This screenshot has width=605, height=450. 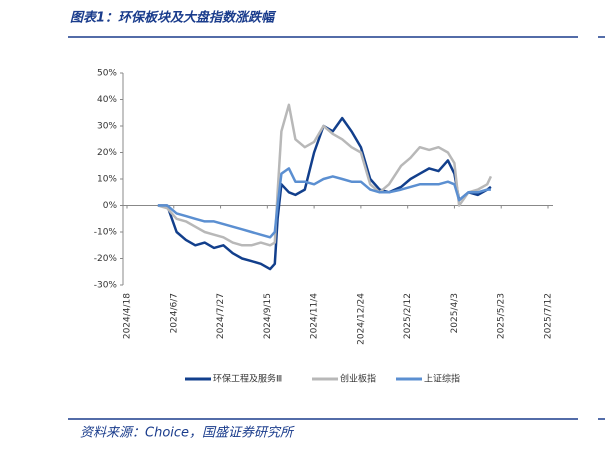 What do you see at coordinates (187, 433) in the screenshot?
I see `source-note: 资料来源：Choice，国盛证券研究所` at bounding box center [187, 433].